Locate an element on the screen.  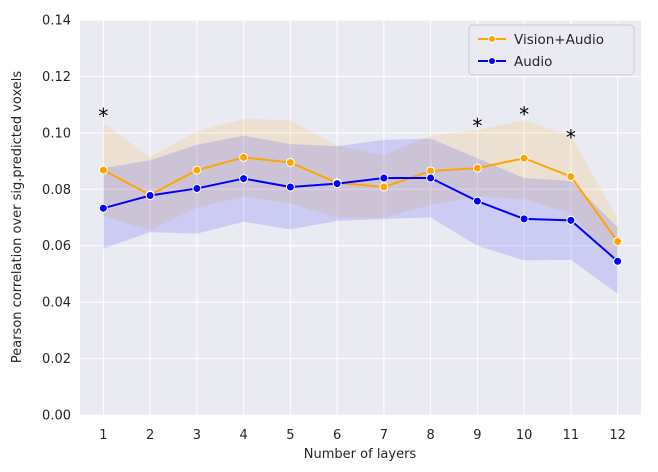
legend-marker-audio is located at coordinates (492, 61).